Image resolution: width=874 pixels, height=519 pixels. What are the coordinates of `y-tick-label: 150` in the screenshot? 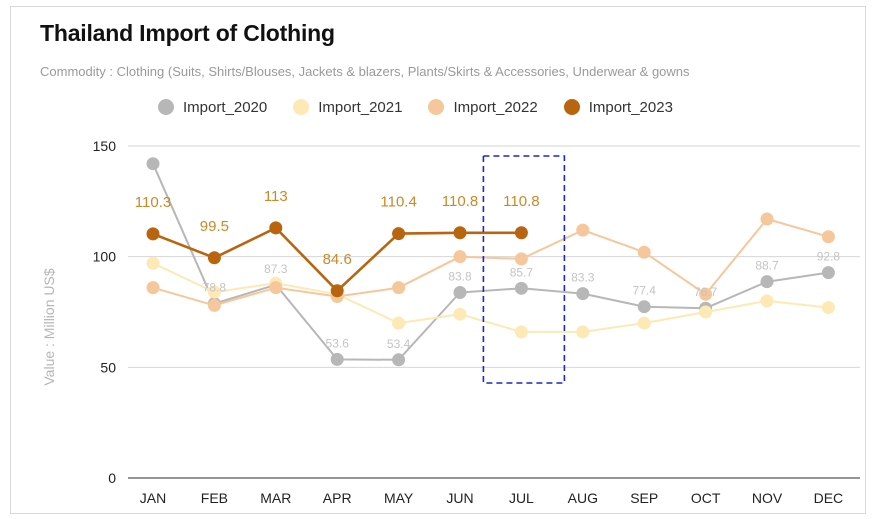 It's located at (105, 146).